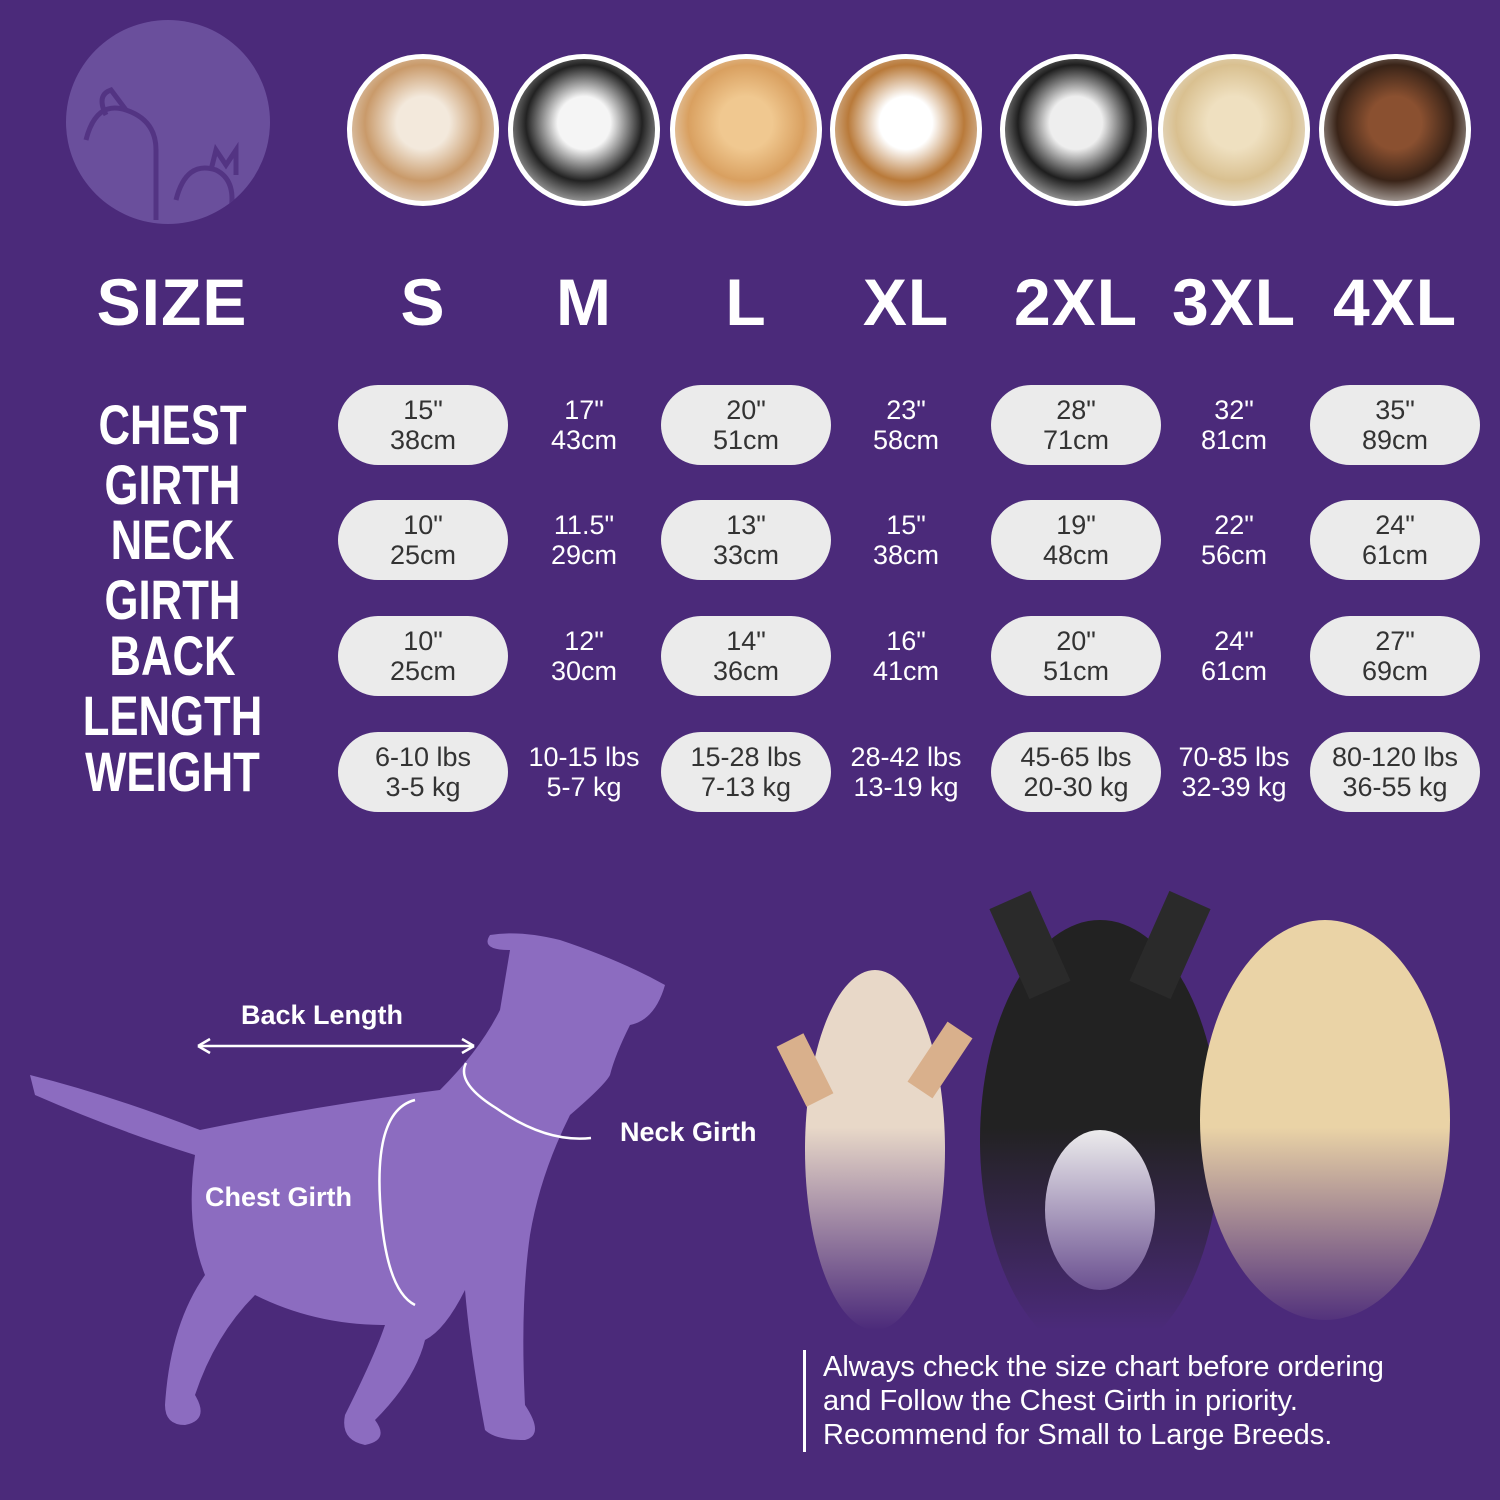  I want to click on cell-metric: 20-30 kg, so click(1076, 787).